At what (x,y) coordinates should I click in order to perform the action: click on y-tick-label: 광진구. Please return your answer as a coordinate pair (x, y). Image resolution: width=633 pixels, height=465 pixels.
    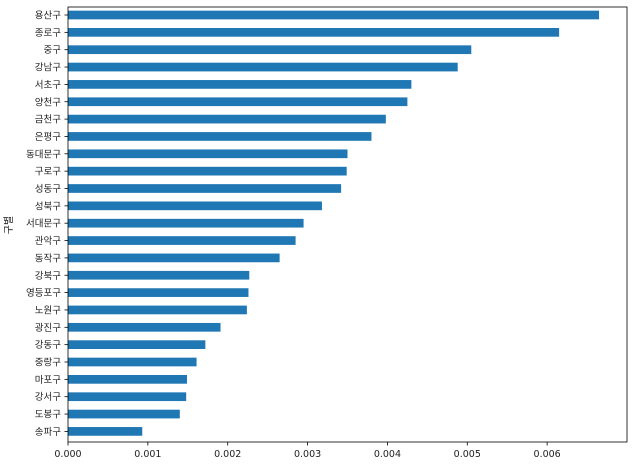
    Looking at the image, I should click on (48, 328).